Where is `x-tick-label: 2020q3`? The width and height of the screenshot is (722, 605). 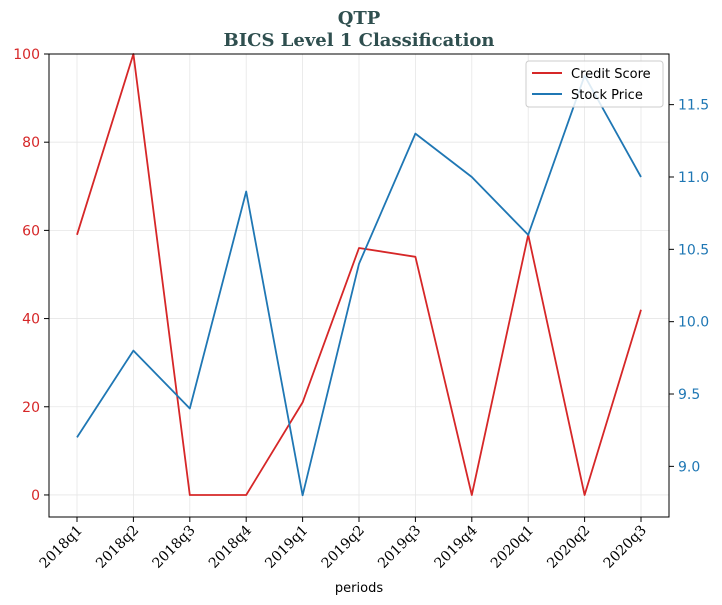
x-tick-label: 2020q3 is located at coordinates (625, 547).